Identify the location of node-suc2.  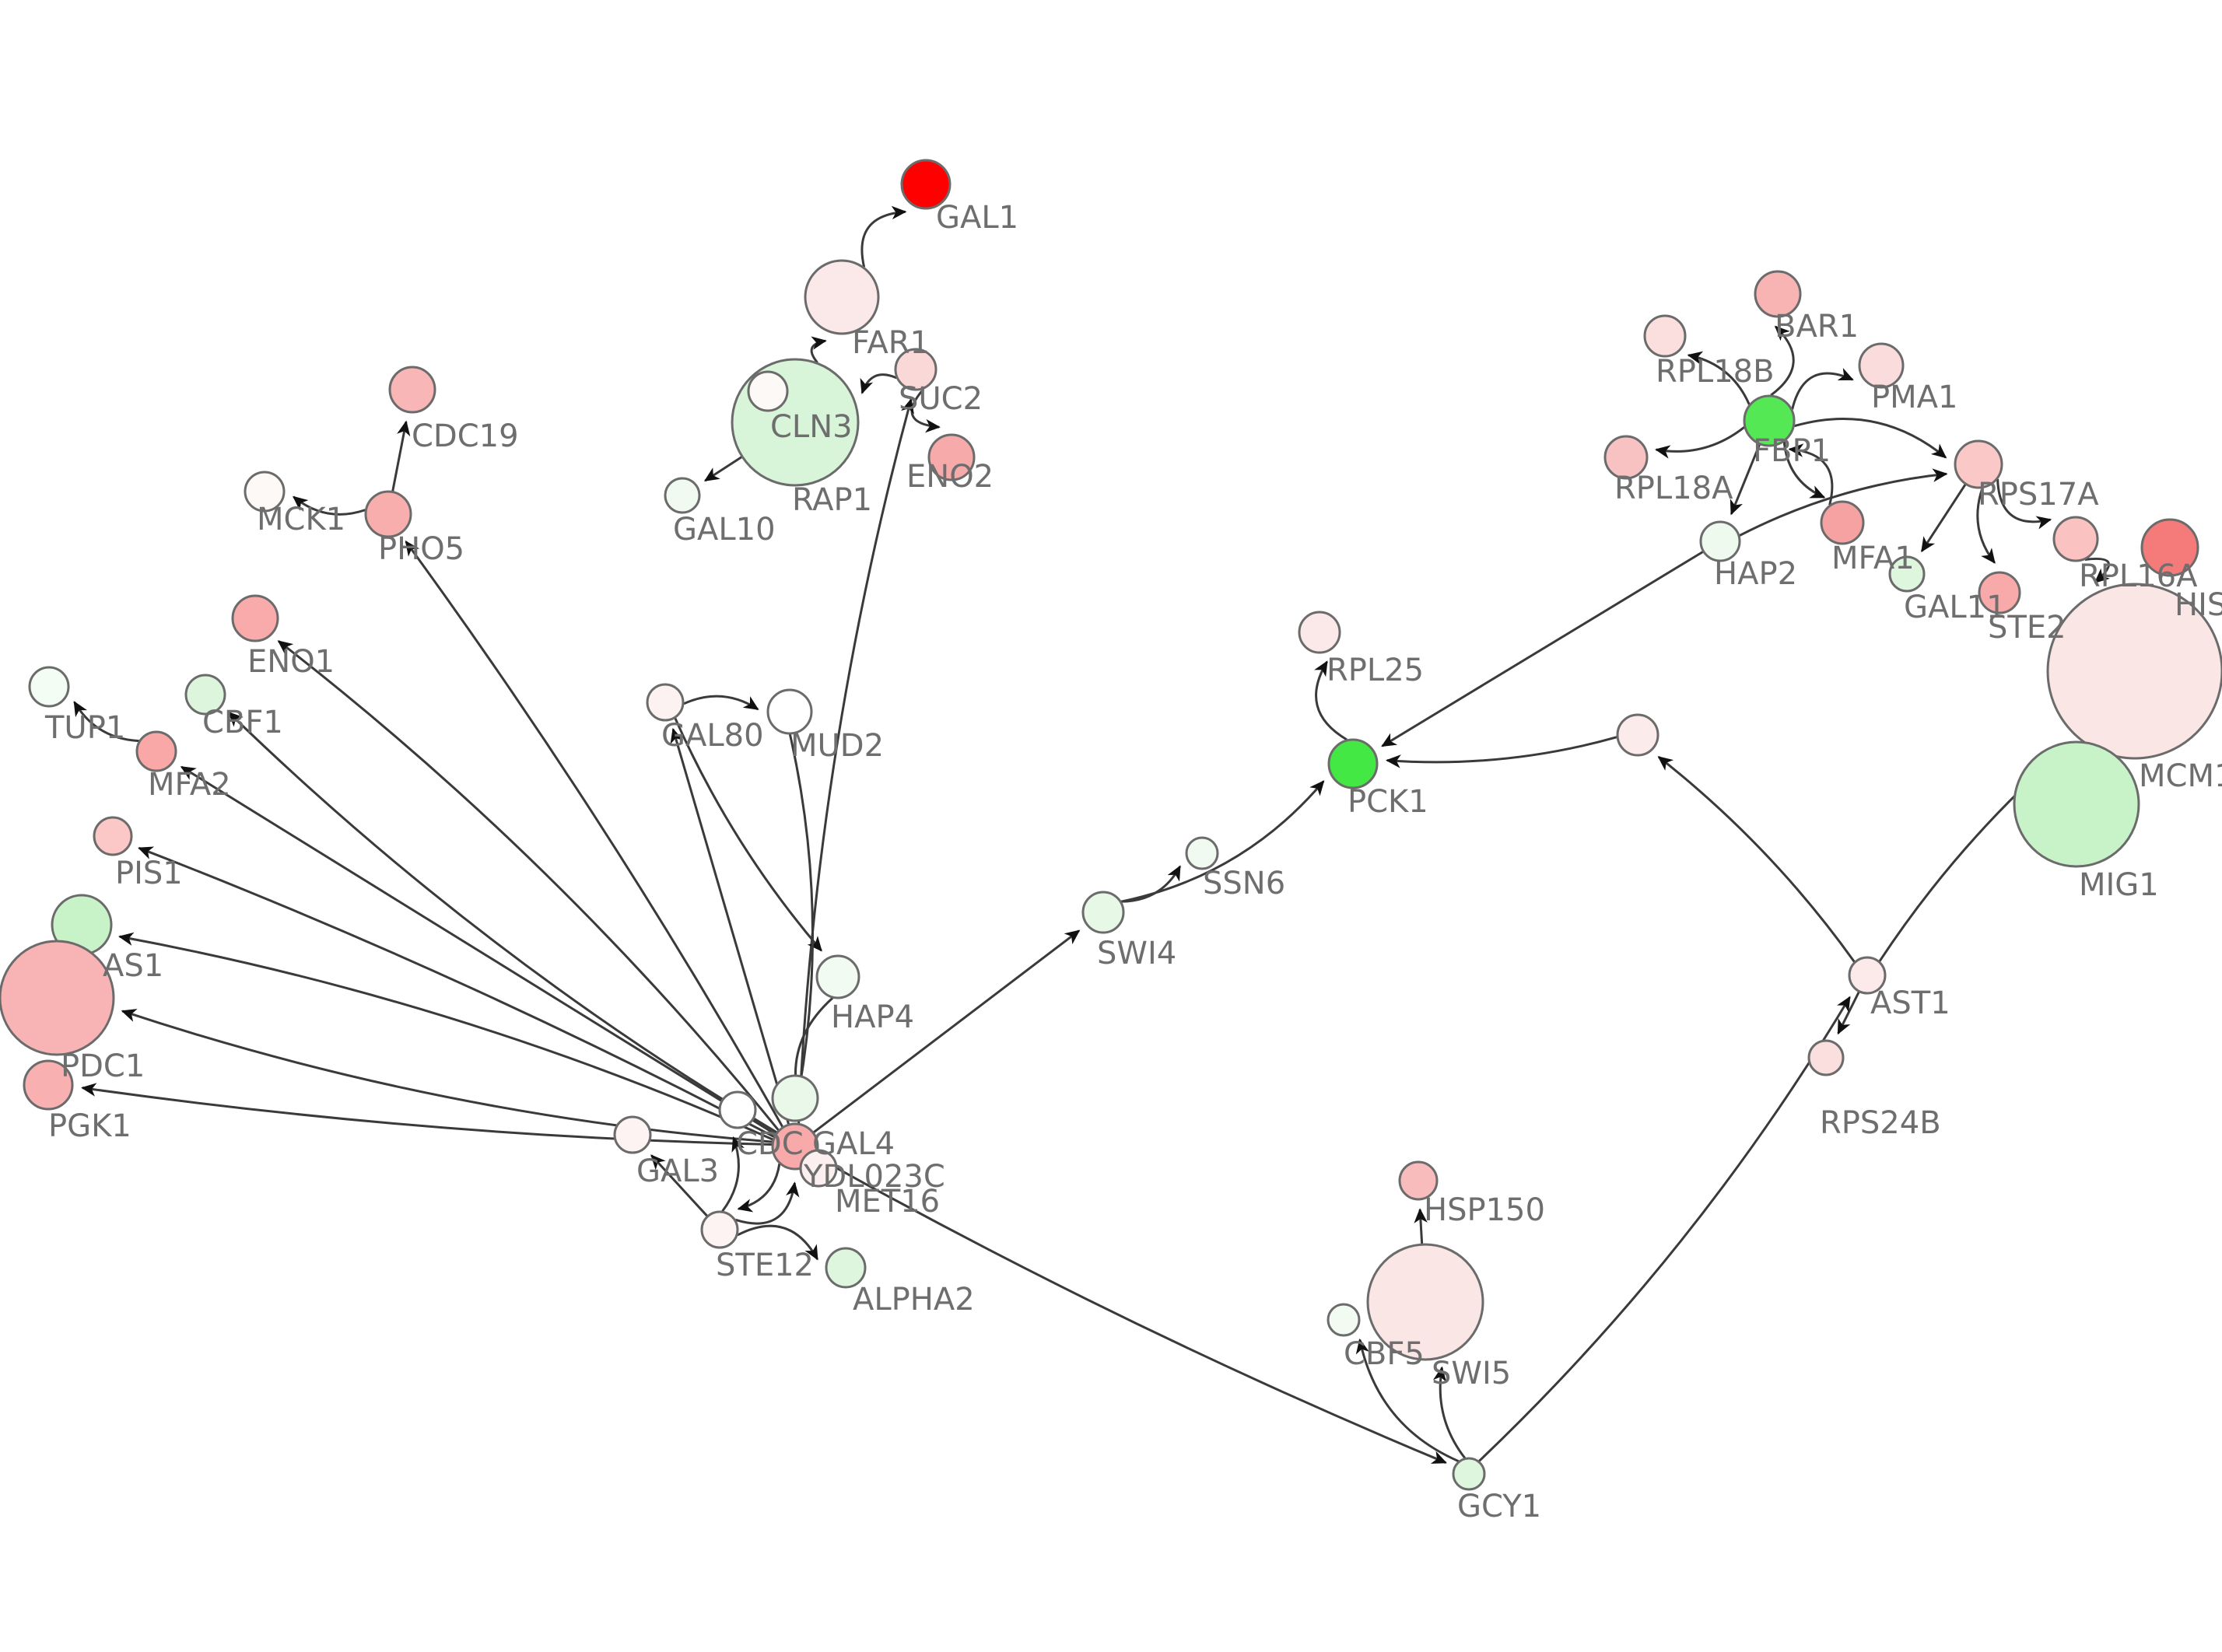
(916, 370).